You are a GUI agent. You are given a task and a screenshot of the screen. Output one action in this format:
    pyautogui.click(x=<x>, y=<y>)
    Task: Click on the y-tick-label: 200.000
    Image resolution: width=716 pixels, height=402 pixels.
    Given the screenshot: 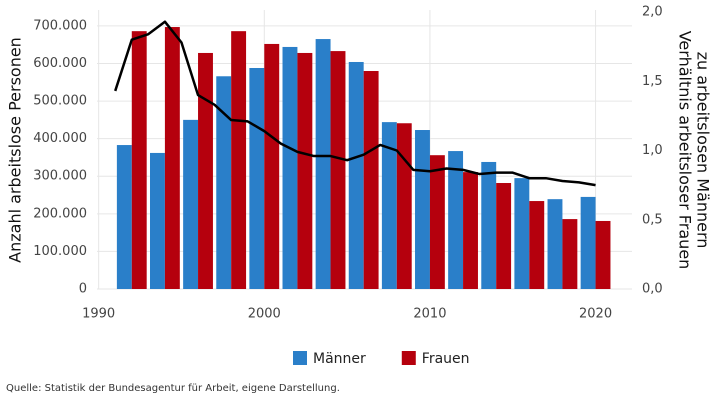 What is the action you would take?
    pyautogui.click(x=60, y=213)
    